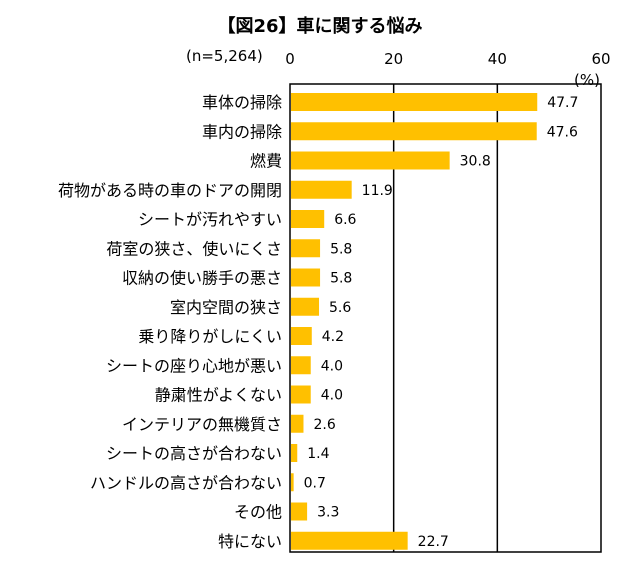  Describe the element at coordinates (170, 190) in the screenshot. I see `category-label: 荷物がある時の車のドアの開閉` at that location.